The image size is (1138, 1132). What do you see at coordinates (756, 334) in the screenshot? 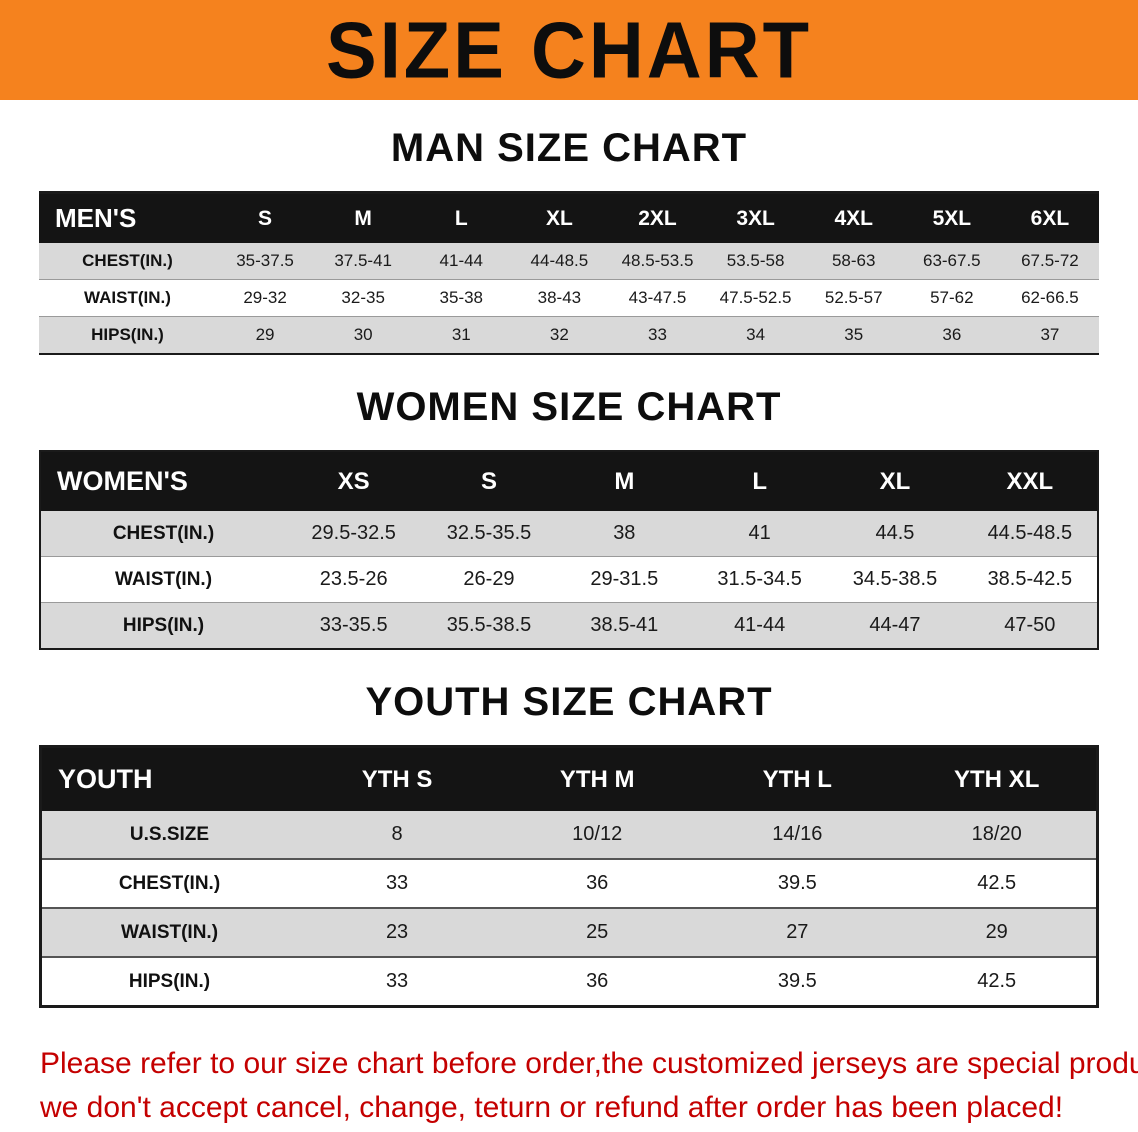
I see `size-value-cell: 34` at bounding box center [756, 334].